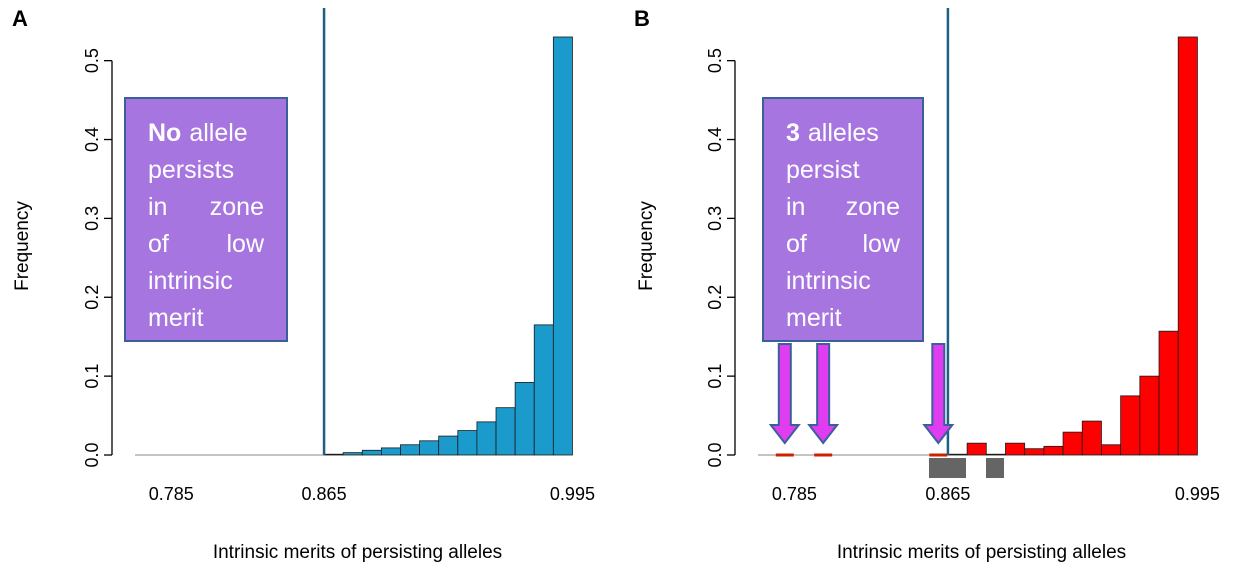 Image resolution: width=1234 pixels, height=570 pixels. What do you see at coordinates (191, 170) in the screenshot?
I see `annotation-word: persists` at bounding box center [191, 170].